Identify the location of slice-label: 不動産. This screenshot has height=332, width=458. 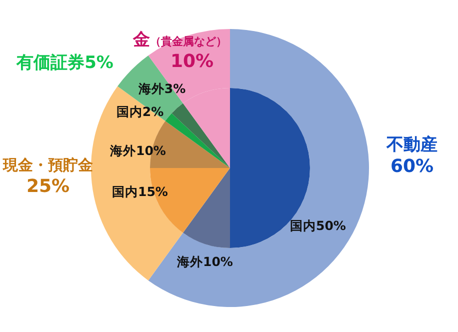
(412, 145).